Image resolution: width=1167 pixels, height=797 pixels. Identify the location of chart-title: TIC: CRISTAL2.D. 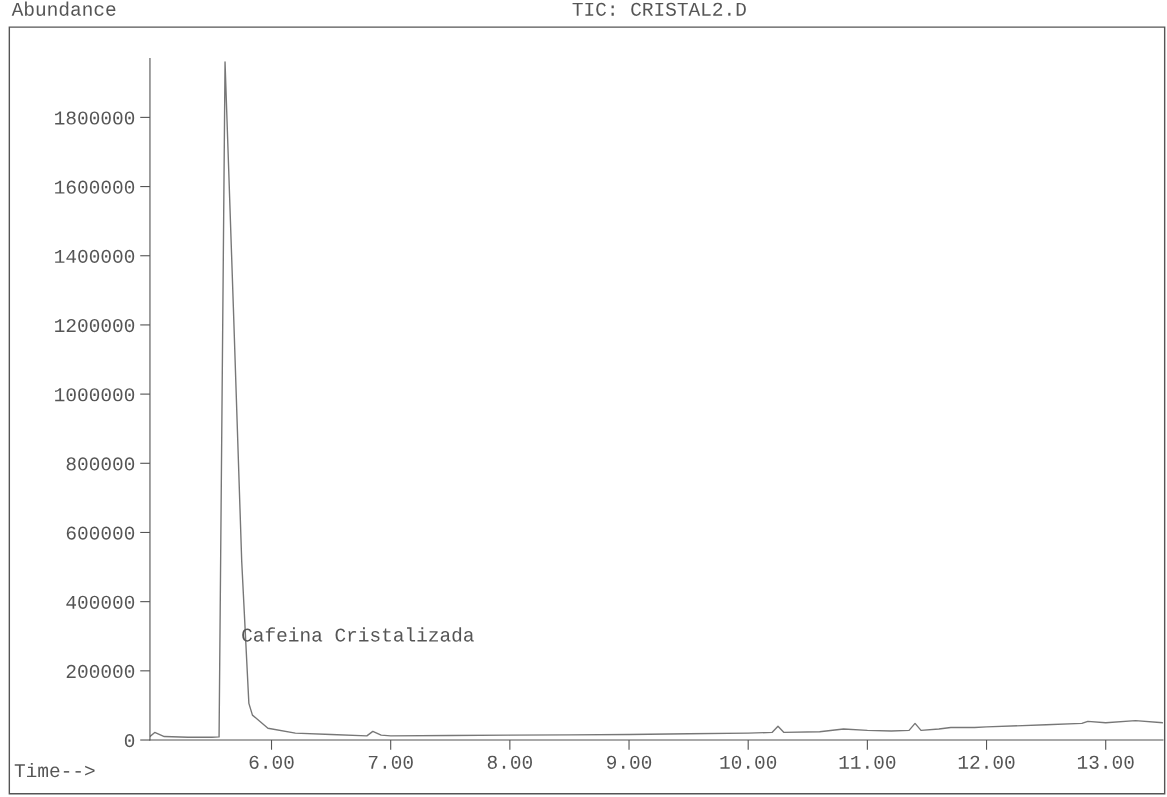
(659, 9).